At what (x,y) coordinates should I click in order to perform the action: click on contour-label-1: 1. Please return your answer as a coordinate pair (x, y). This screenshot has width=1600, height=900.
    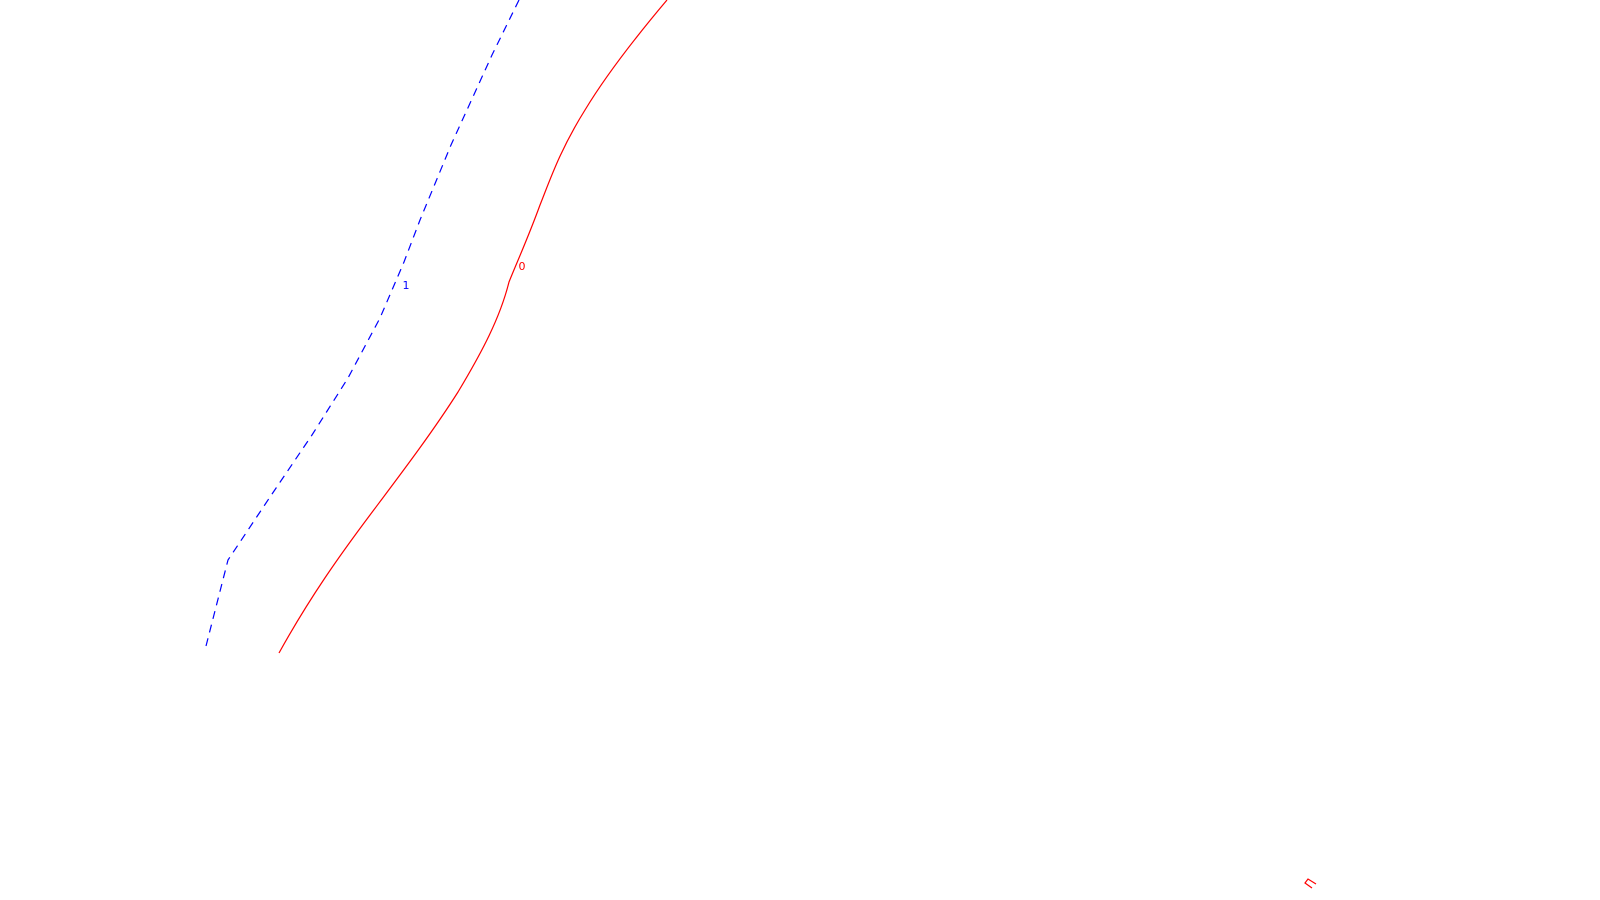
    Looking at the image, I should click on (406, 285).